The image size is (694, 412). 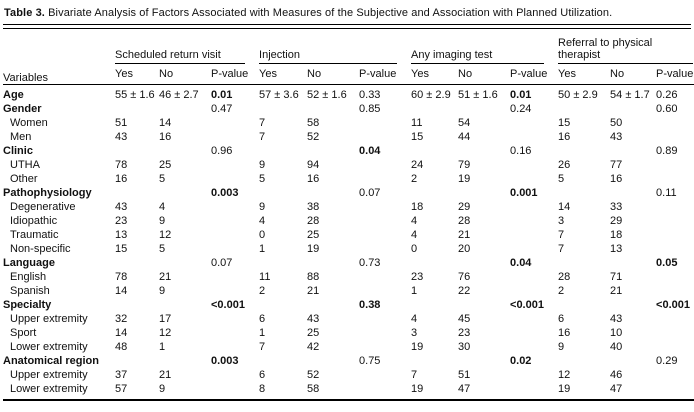 I want to click on table-cell: 0.11, so click(x=666, y=193).